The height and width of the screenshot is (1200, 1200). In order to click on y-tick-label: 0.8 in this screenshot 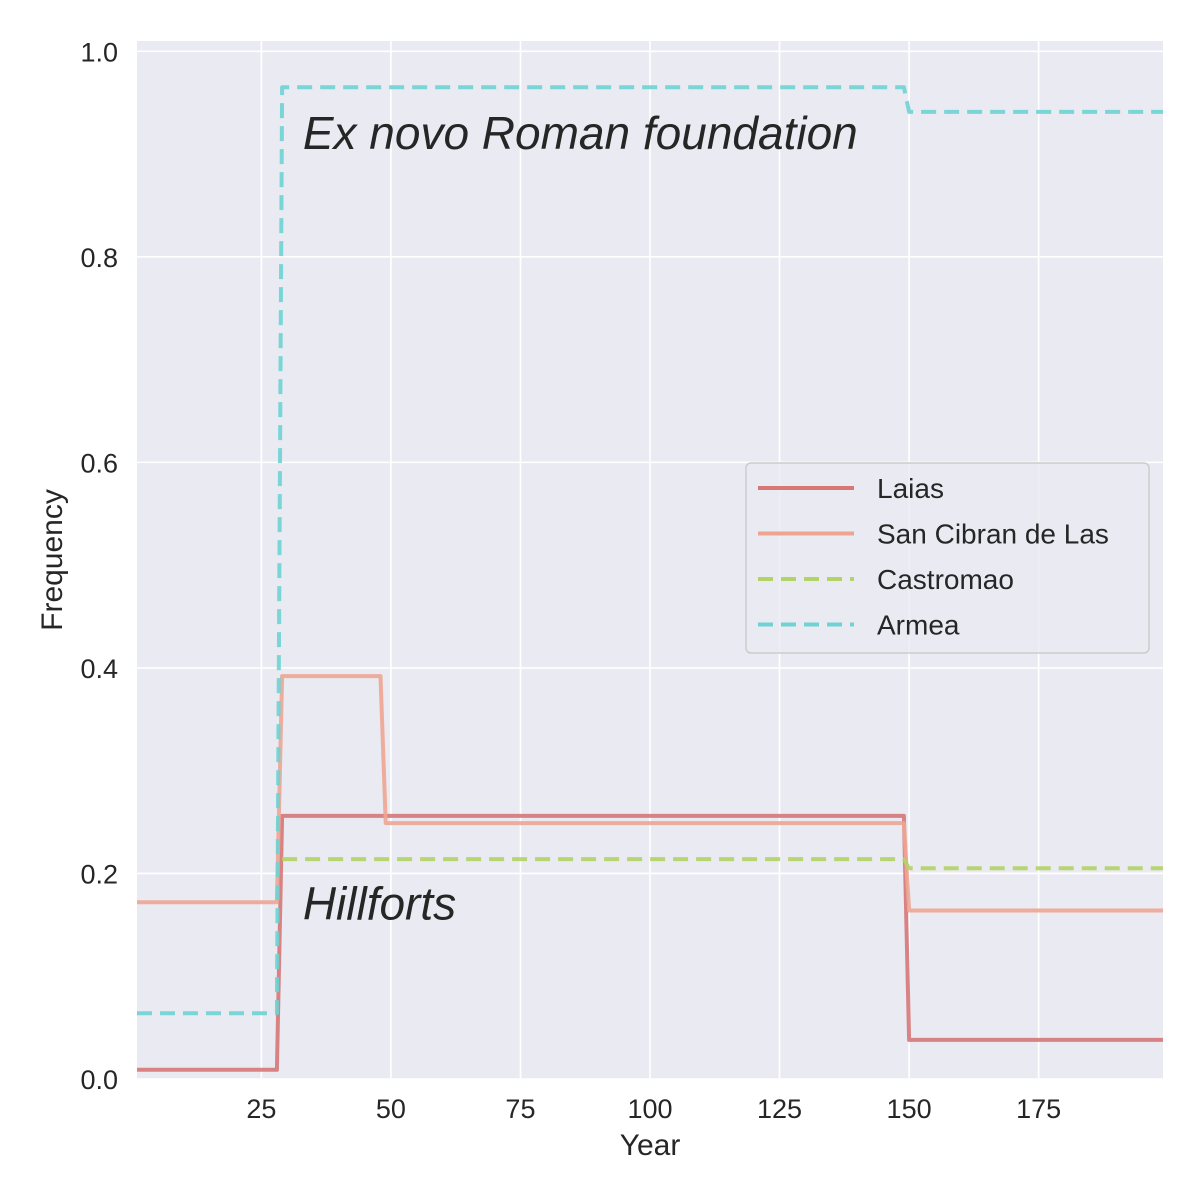, I will do `click(99, 258)`.